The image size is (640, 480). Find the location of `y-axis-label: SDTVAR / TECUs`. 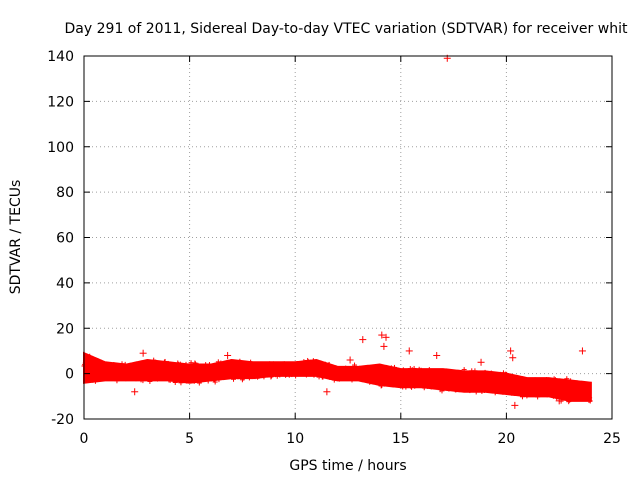

y-axis-label: SDTVAR / TECUs is located at coordinates (16, 237).